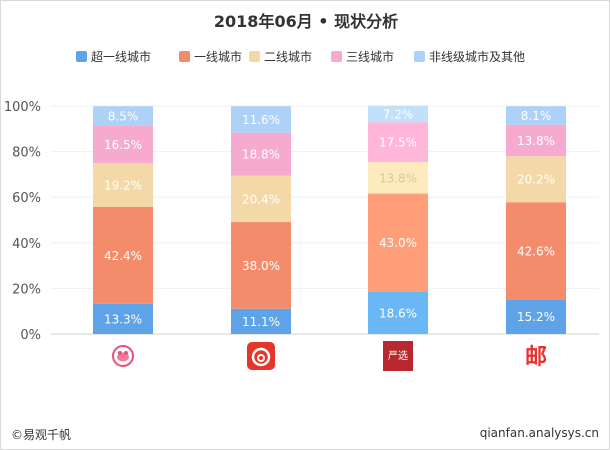  What do you see at coordinates (218, 56) in the screenshot?
I see `legend-label-2: 一线城市` at bounding box center [218, 56].